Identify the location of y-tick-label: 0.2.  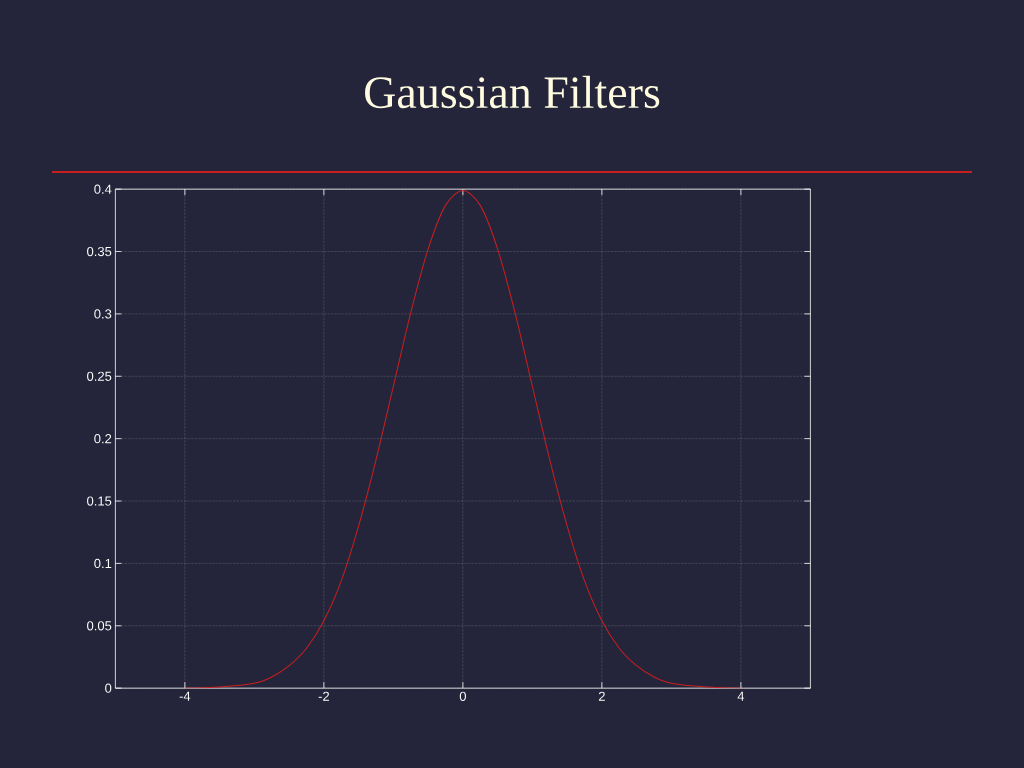
(103, 439).